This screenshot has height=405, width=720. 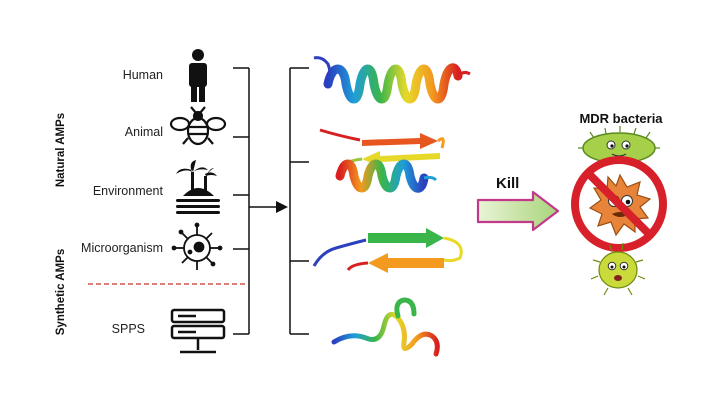 I want to click on human-icon, so click(x=198, y=75).